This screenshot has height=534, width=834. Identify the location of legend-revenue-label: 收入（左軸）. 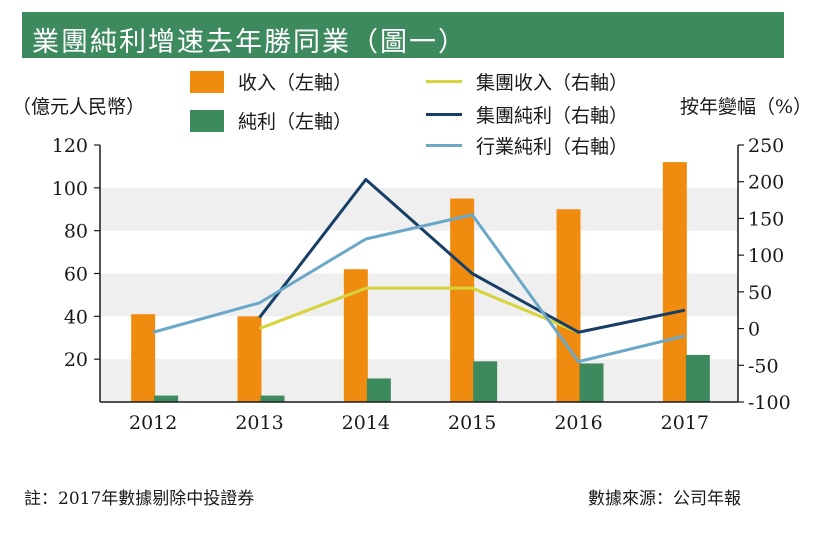
(295, 83).